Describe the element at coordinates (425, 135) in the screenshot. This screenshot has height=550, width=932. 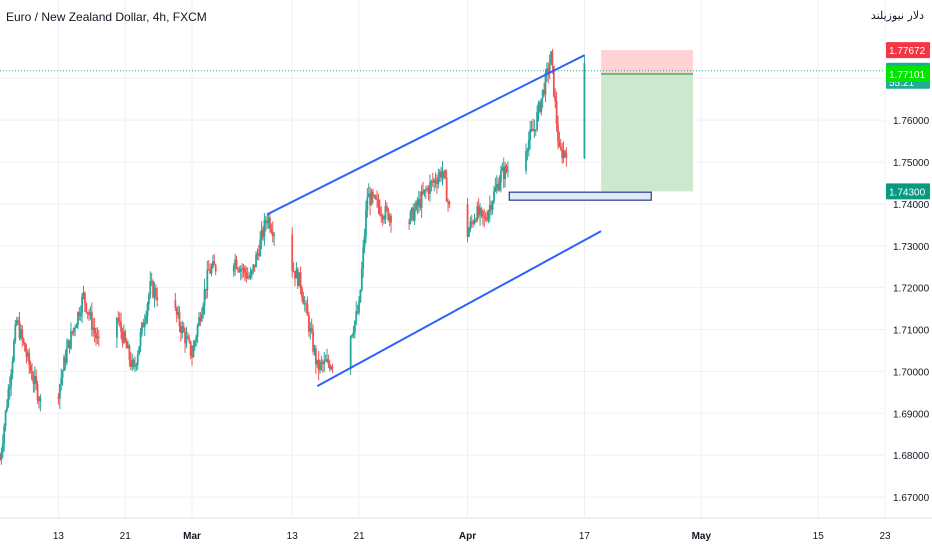
I see `upper-channel-line` at that location.